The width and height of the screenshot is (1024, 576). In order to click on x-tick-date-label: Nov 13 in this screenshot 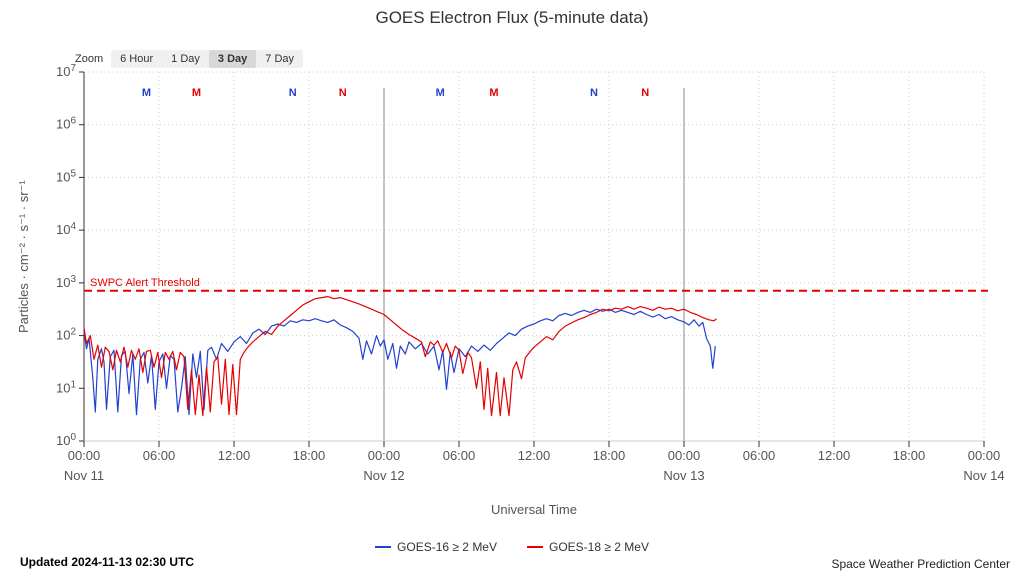, I will do `click(683, 475)`.